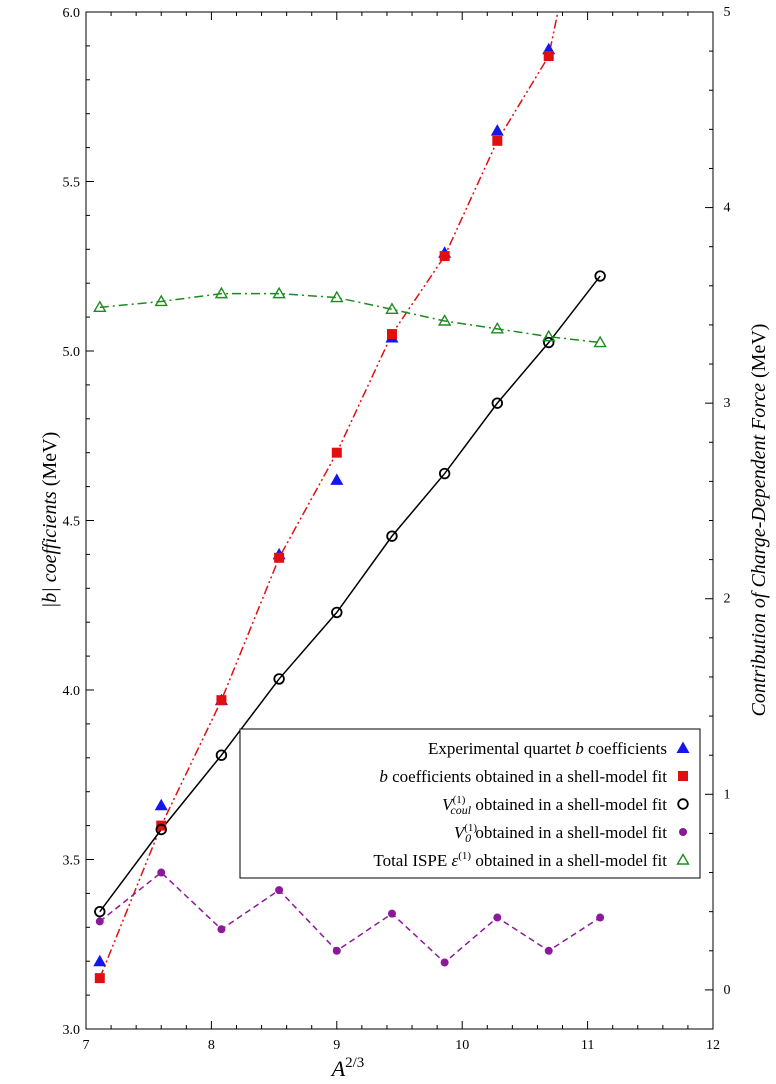  Describe the element at coordinates (50, 520) in the screenshot. I see `y-axis-left-title: |b| coefficients (MeV)` at that location.